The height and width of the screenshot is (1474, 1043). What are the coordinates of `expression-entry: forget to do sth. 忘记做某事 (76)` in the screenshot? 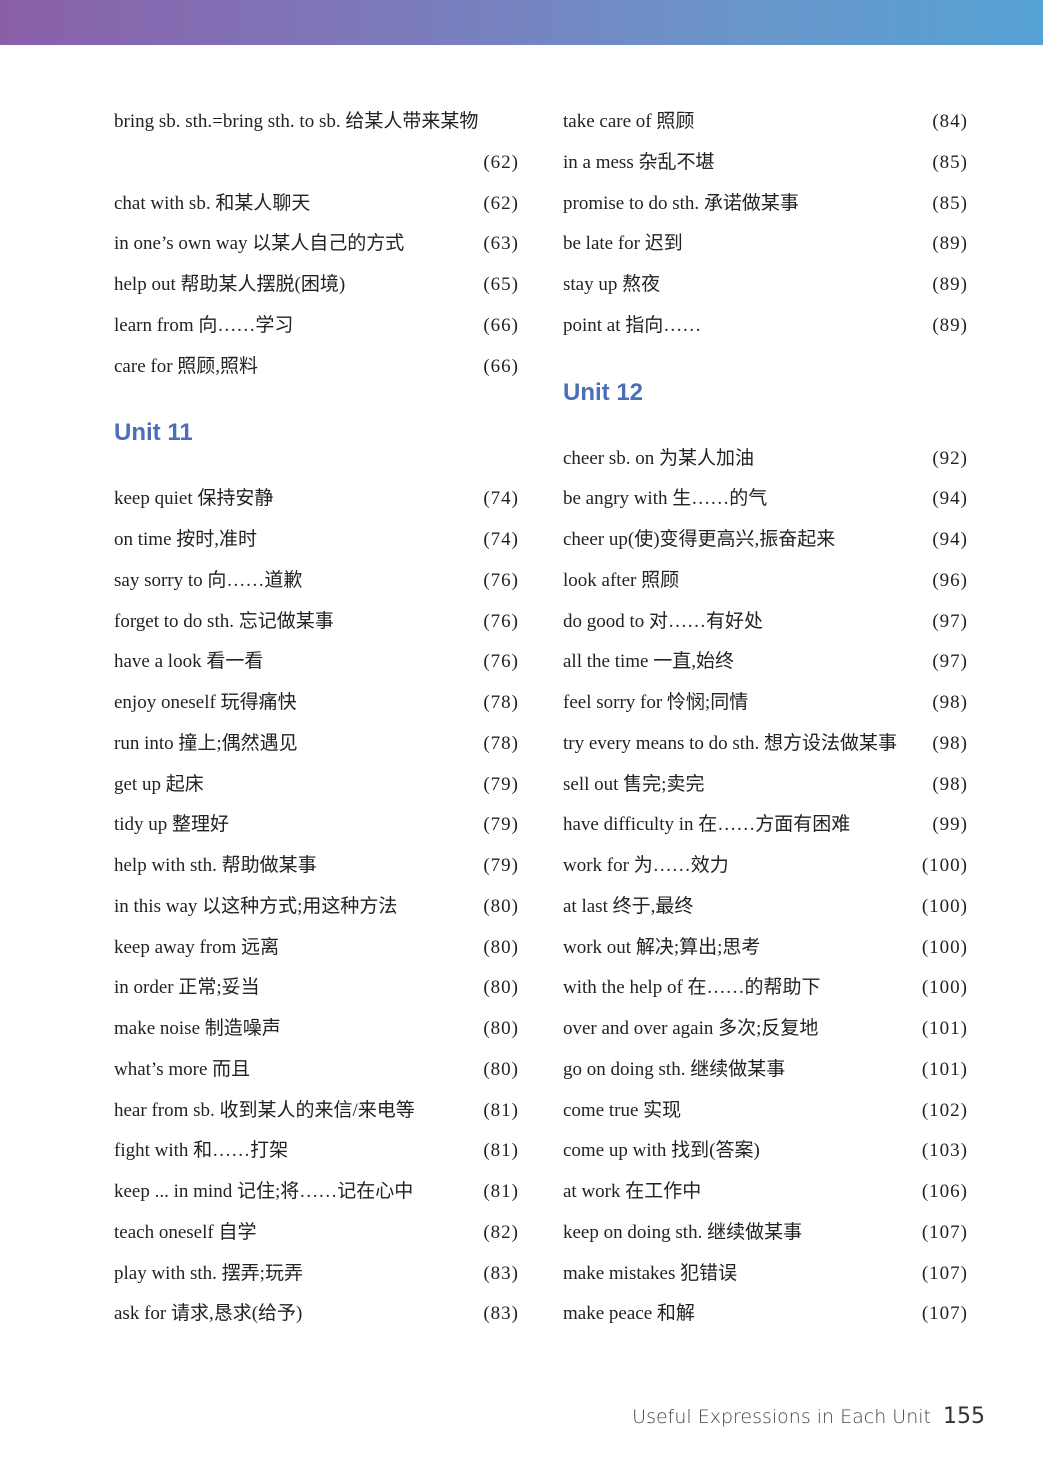 It's located at (316, 622).